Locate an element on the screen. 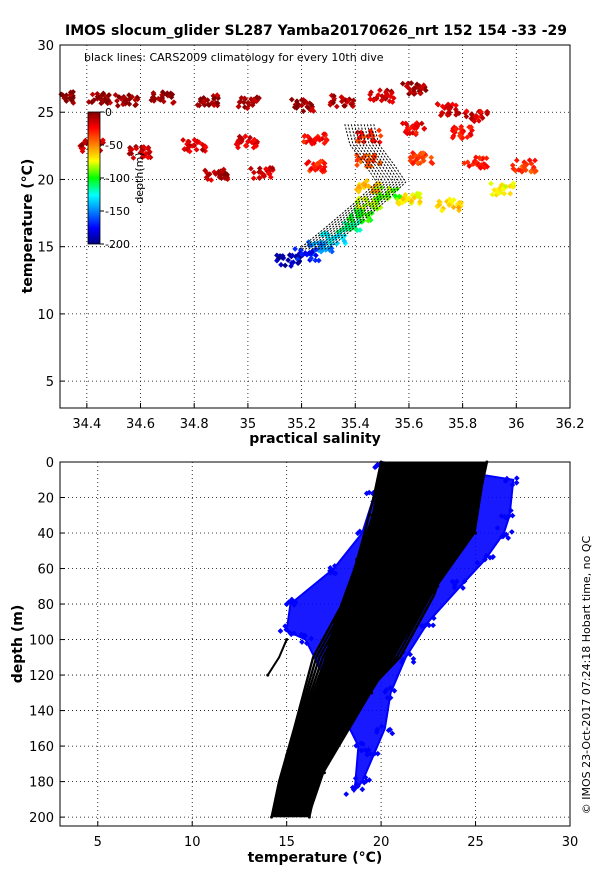 This screenshot has width=600, height=880. ts-y-tick-label: 5 is located at coordinates (50, 382).